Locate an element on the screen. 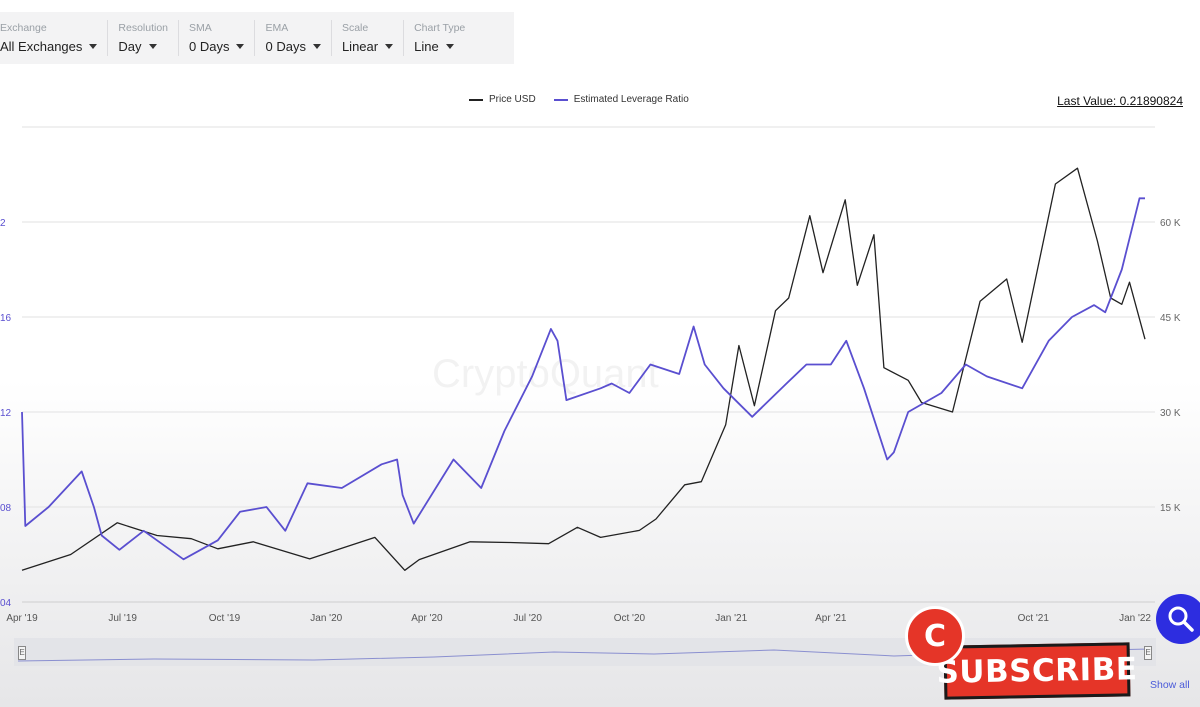  y-right-tick-label: 30 K is located at coordinates (1170, 413).